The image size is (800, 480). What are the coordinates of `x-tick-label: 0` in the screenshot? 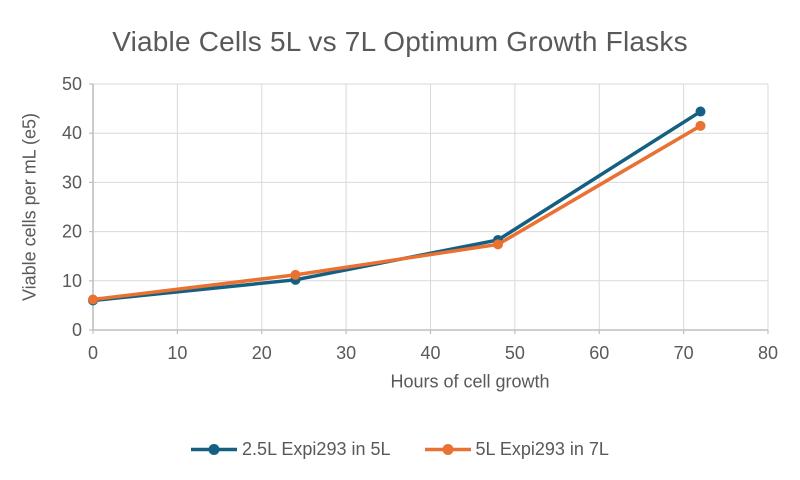 It's located at (93, 353).